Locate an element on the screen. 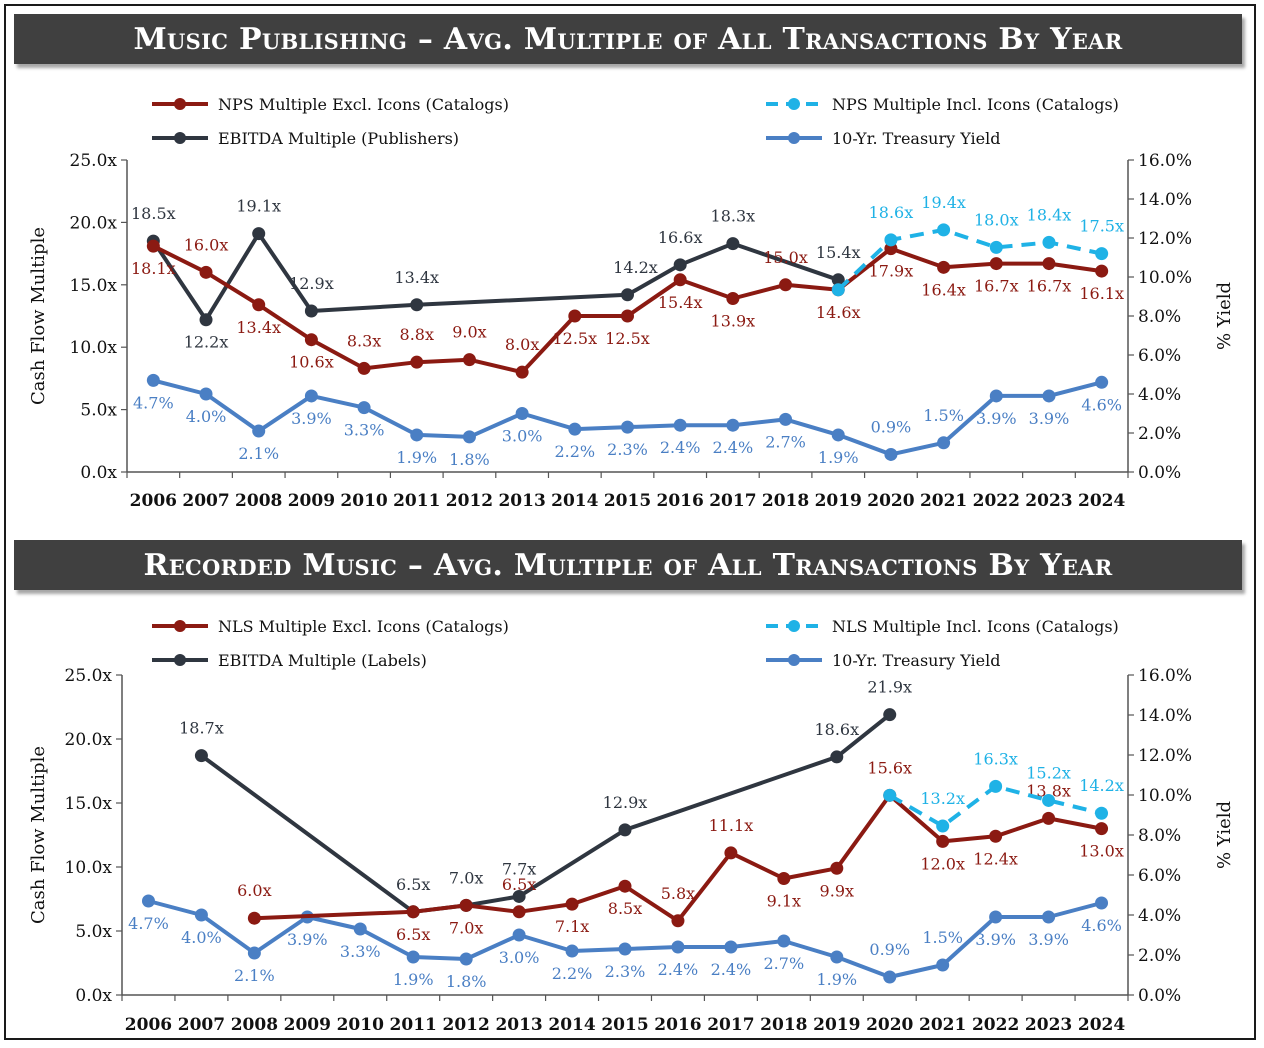 Image resolution: width=1264 pixels, height=1048 pixels. point-excl-2022 is located at coordinates (996, 836).